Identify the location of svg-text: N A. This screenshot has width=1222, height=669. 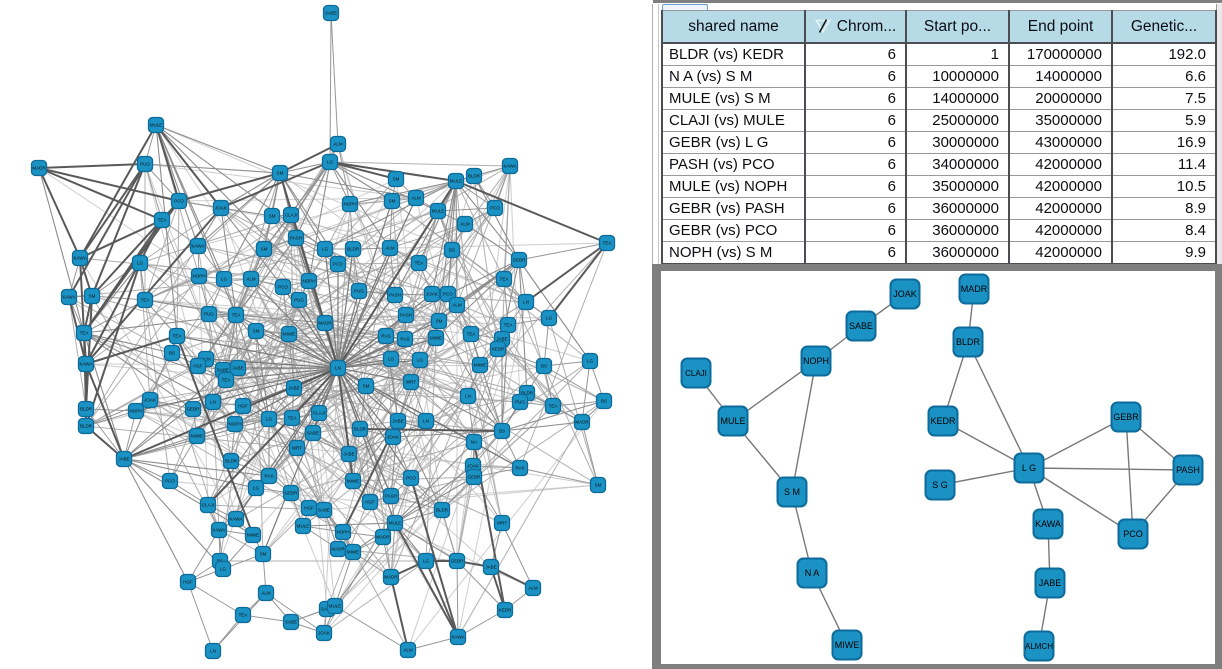
(812, 573).